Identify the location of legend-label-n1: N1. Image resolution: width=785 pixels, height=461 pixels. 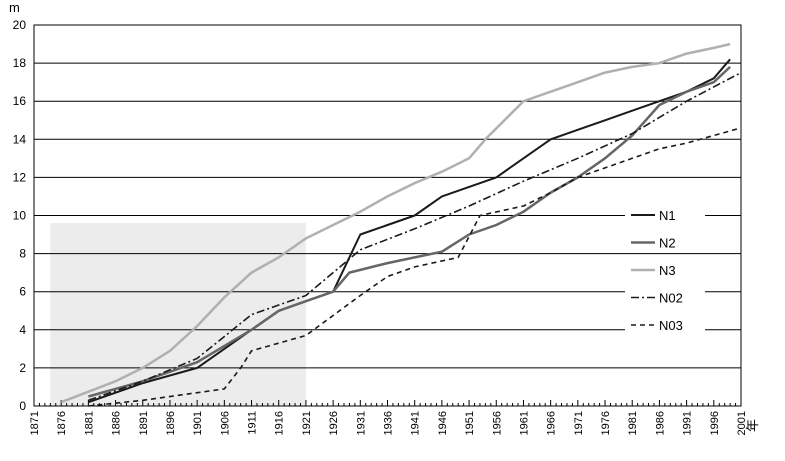
(667, 215).